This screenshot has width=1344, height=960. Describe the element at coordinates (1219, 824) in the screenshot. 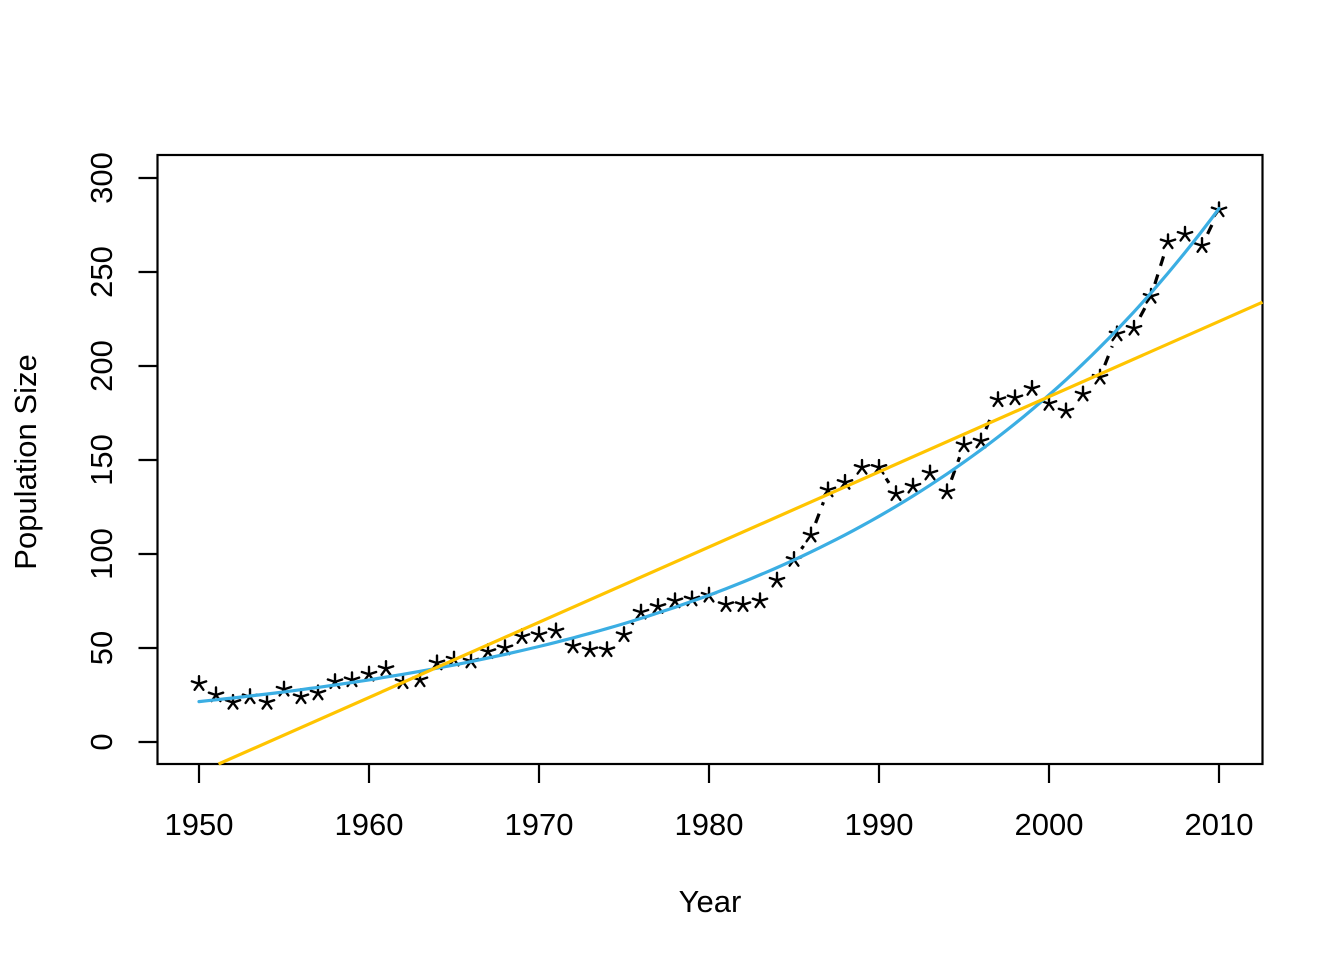

I see `x-tick-label: 2010` at that location.